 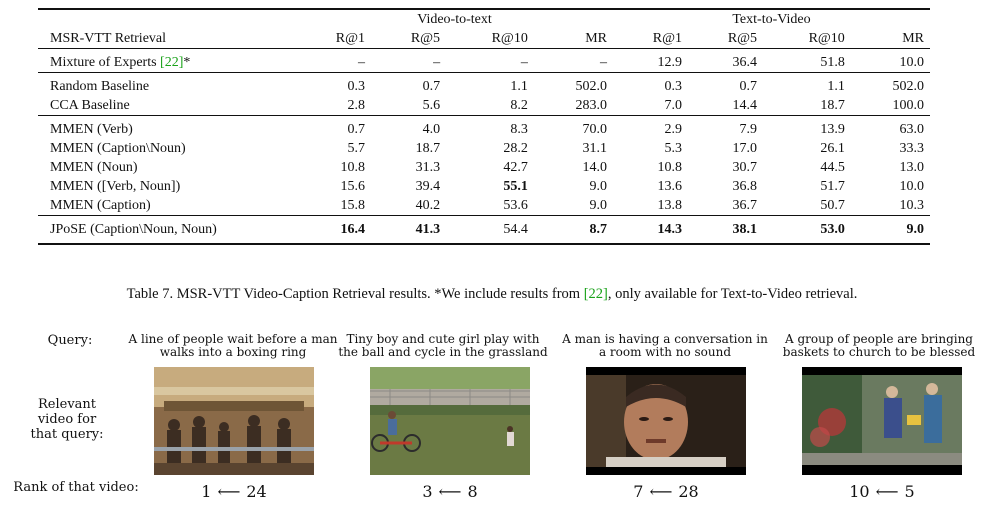 What do you see at coordinates (515, 148) in the screenshot?
I see `metric-cell: 28.2` at bounding box center [515, 148].